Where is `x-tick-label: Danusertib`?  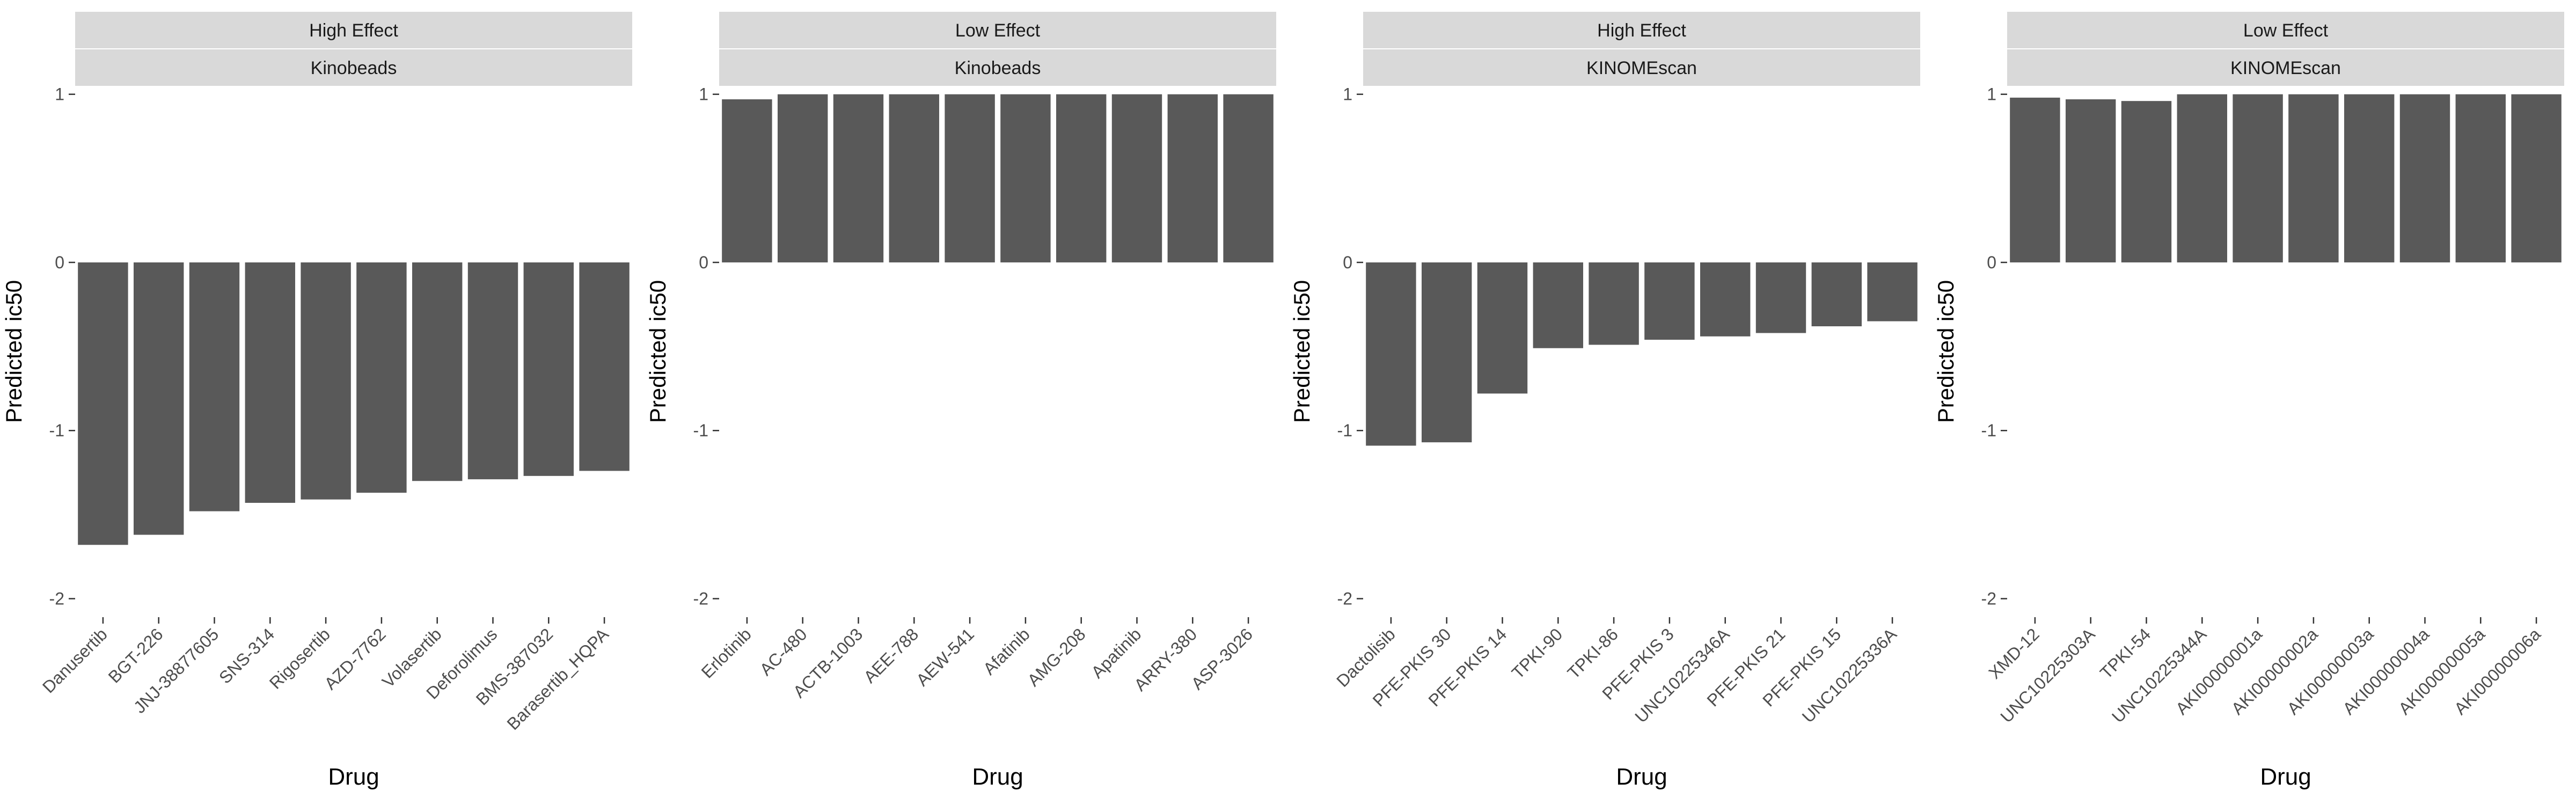
x-tick-label: Danusertib is located at coordinates (75, 660).